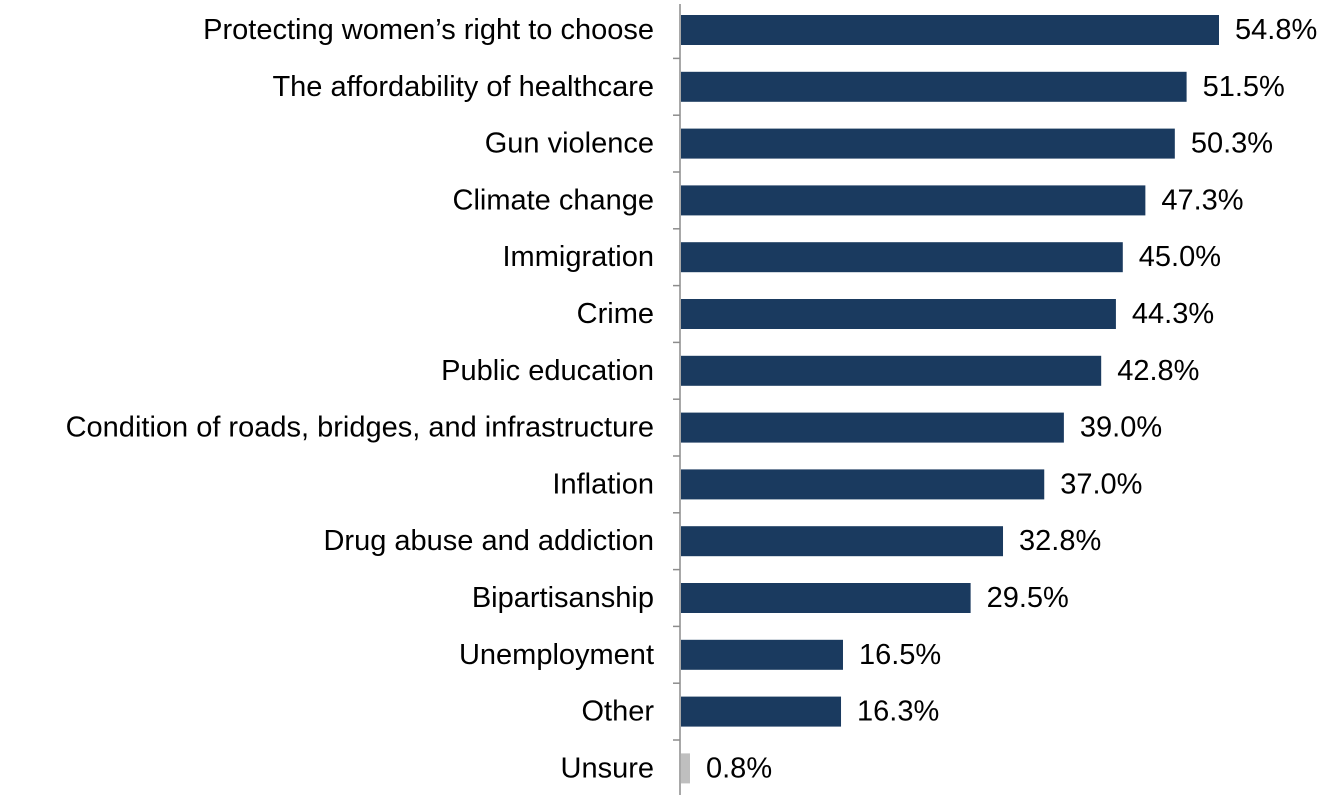 This screenshot has height=795, width=1325. What do you see at coordinates (563, 598) in the screenshot?
I see `category-label: Bipartisanship` at bounding box center [563, 598].